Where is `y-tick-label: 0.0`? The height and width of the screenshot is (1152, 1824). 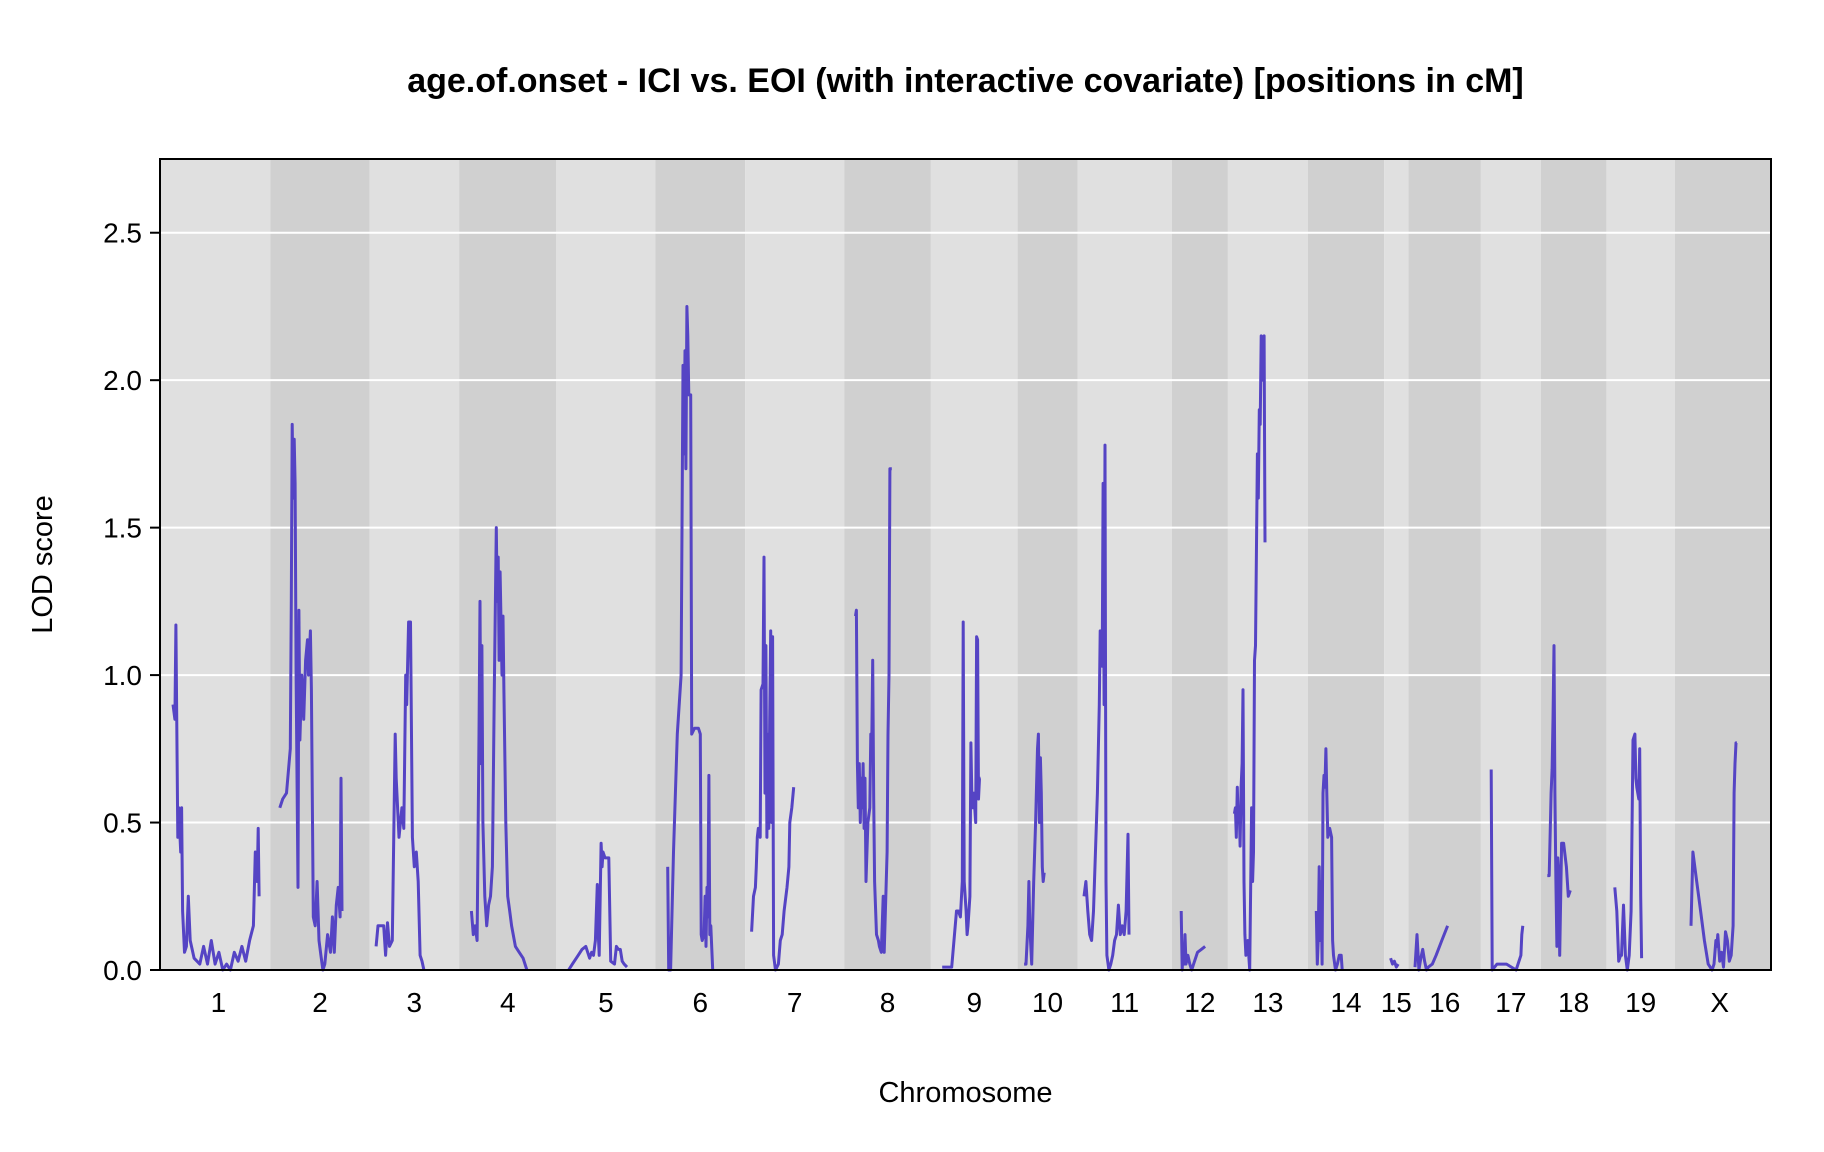
y-tick-label: 0.0 is located at coordinates (122, 970).